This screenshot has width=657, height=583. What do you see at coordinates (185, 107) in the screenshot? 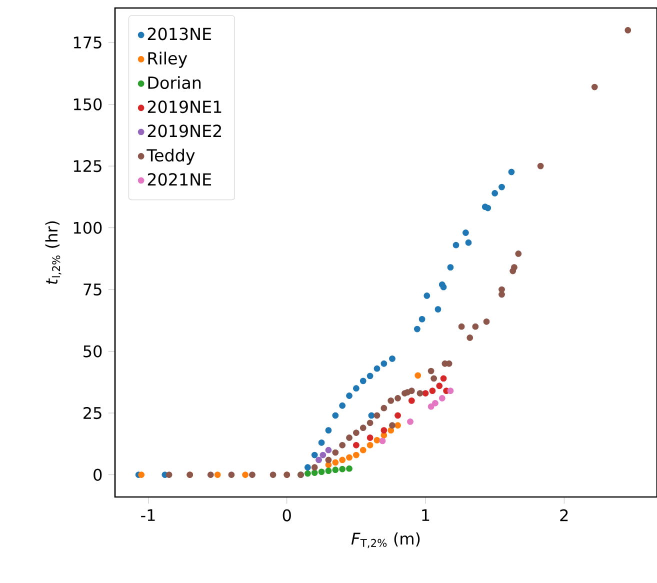
I see `legend-label: 2019NE1` at bounding box center [185, 107].